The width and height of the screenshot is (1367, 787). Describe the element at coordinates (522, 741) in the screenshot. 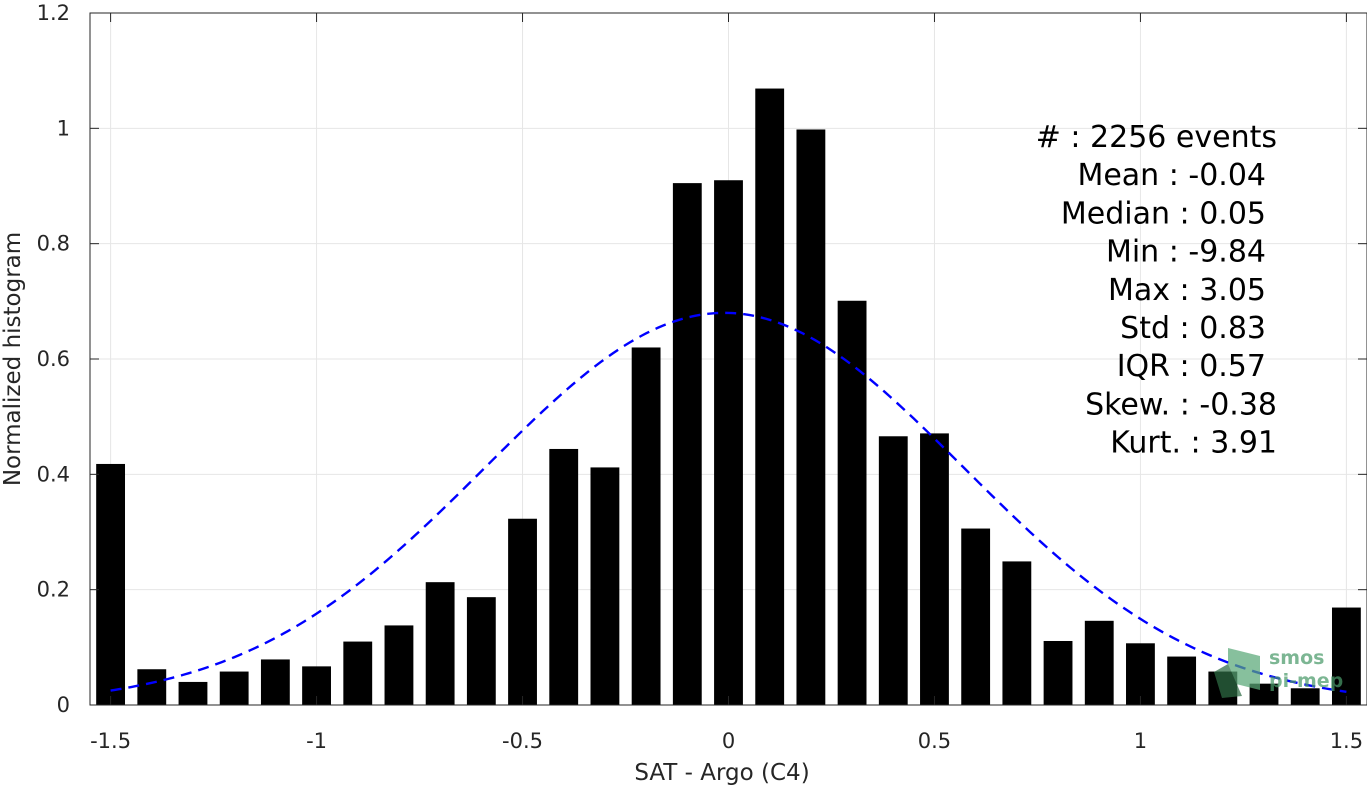

I see `x-tick-label: -0.5` at that location.